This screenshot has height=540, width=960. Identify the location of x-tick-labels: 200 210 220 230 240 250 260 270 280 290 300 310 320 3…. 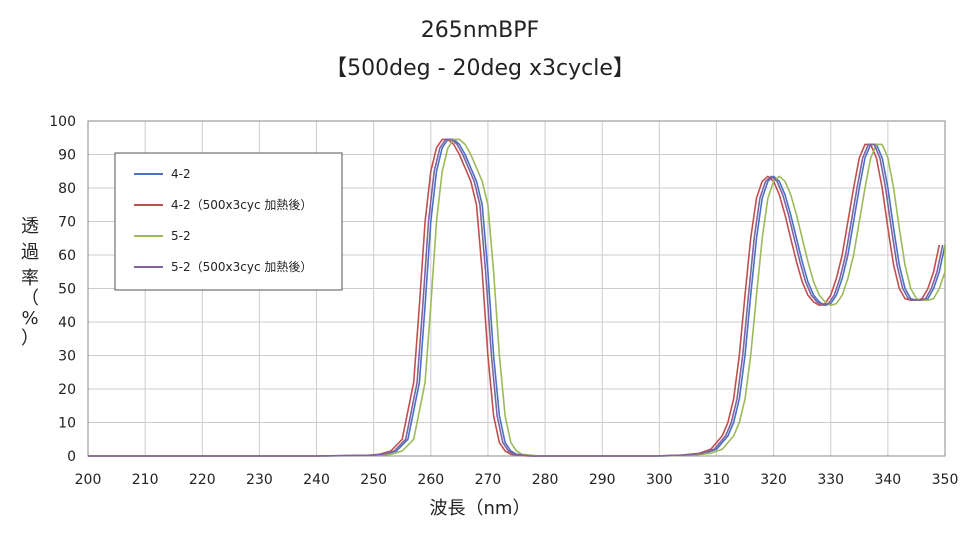
(517, 480).